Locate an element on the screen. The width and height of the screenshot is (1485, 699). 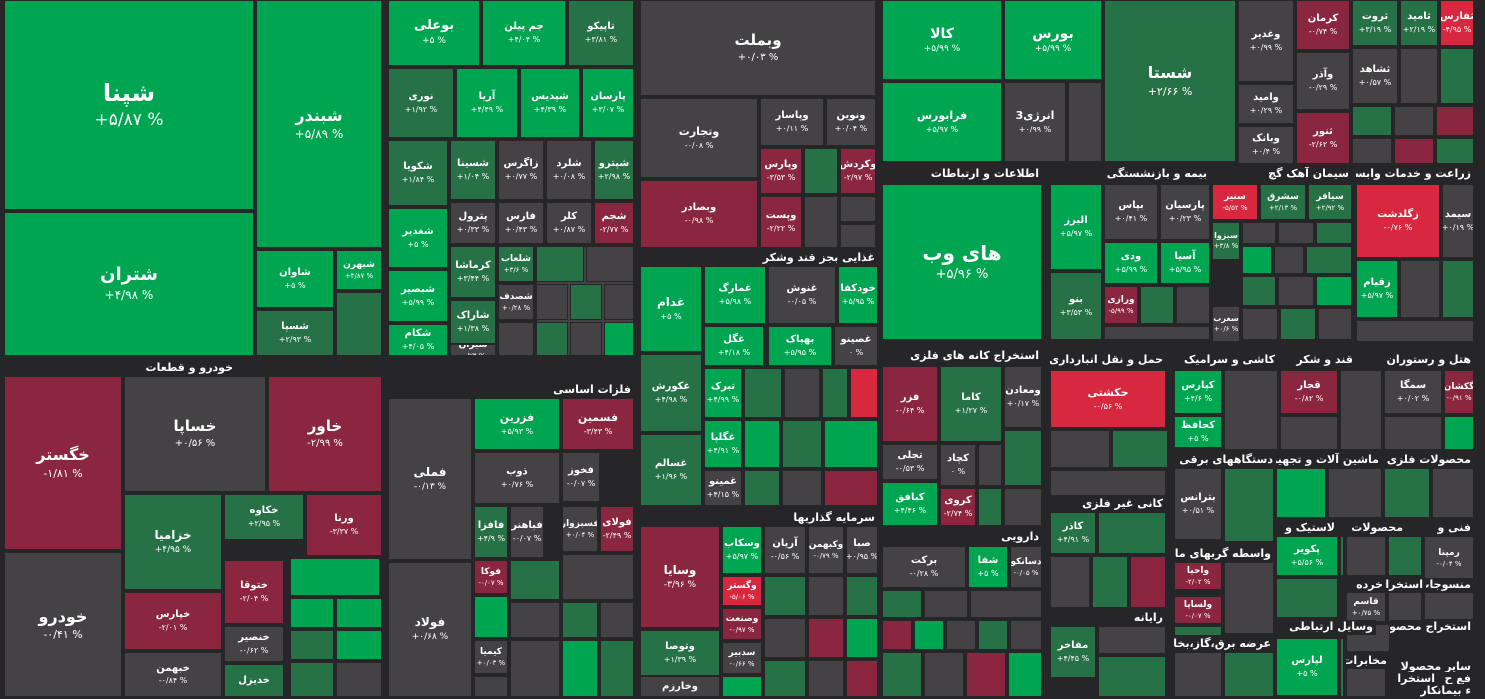
stock-tile: شفا +۵ % is located at coordinates (988, 567).